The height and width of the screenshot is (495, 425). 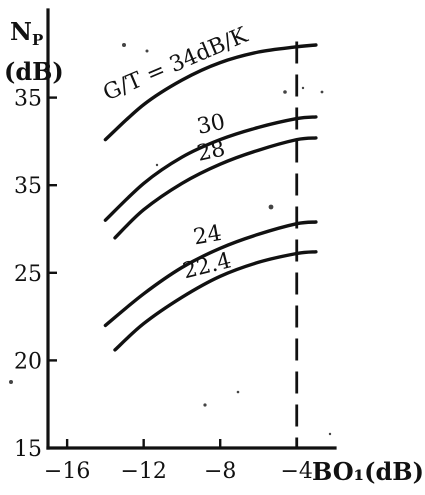 What do you see at coordinates (207, 266) in the screenshot?
I see `series-label: 22.4` at bounding box center [207, 266].